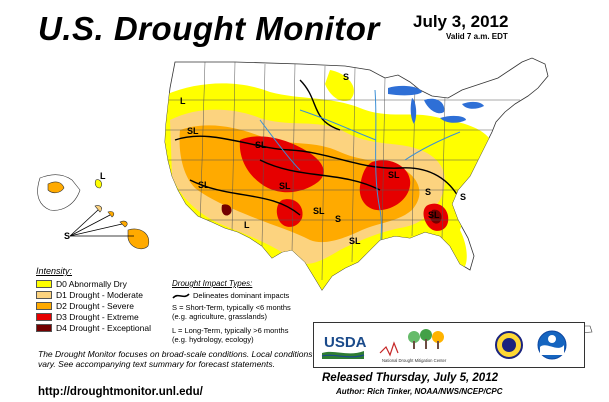  What do you see at coordinates (231, 307) in the screenshot?
I see `short-term-line1: S = Short-Term, typically <6 months` at bounding box center [231, 307].